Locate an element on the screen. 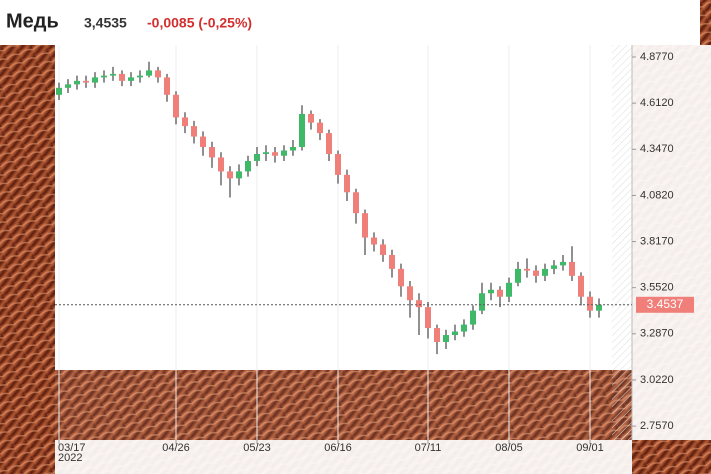 The height and width of the screenshot is (474, 711). x-tick-label: 09/01 is located at coordinates (590, 448).